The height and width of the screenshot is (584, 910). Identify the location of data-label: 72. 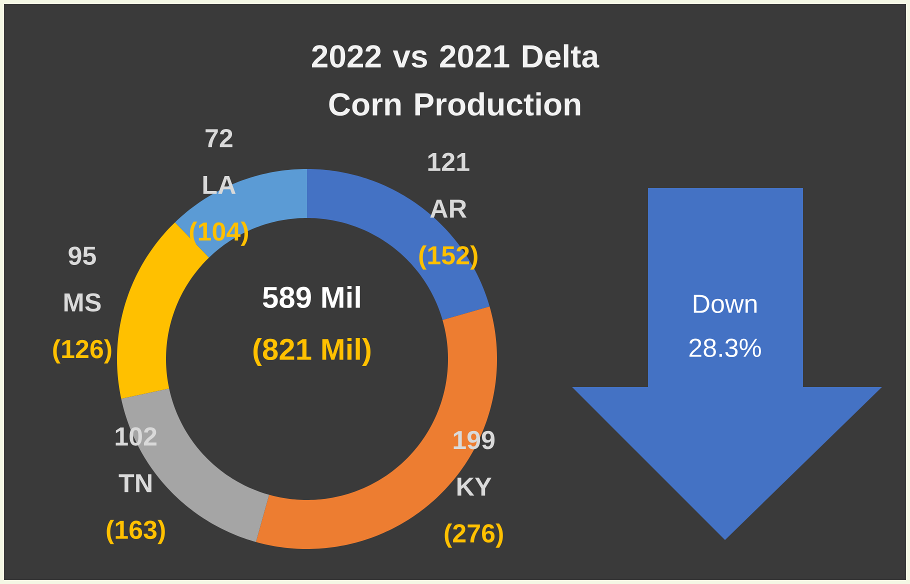
(219, 138).